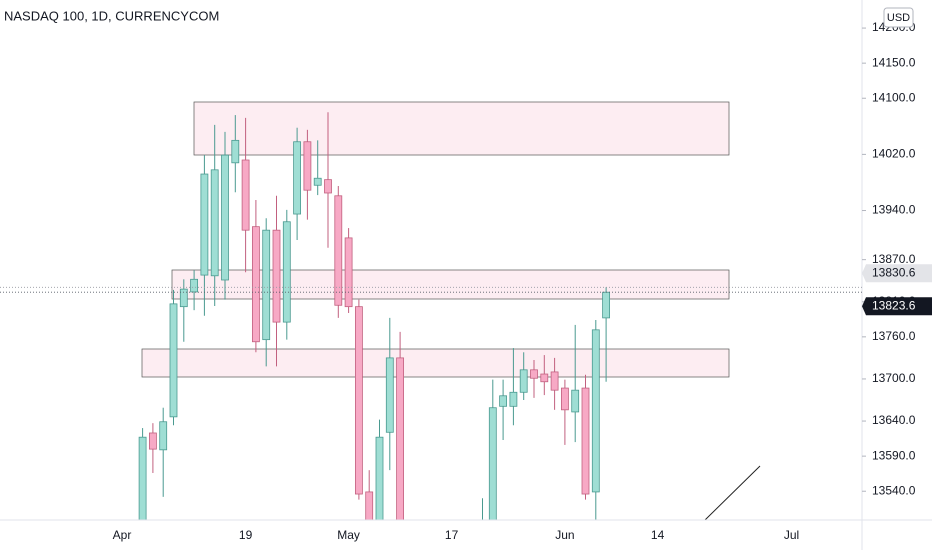 Image resolution: width=932 pixels, height=550 pixels. I want to click on chart-title: NASDAQ 100, 1D, CURRENCYCOM, so click(111, 15).